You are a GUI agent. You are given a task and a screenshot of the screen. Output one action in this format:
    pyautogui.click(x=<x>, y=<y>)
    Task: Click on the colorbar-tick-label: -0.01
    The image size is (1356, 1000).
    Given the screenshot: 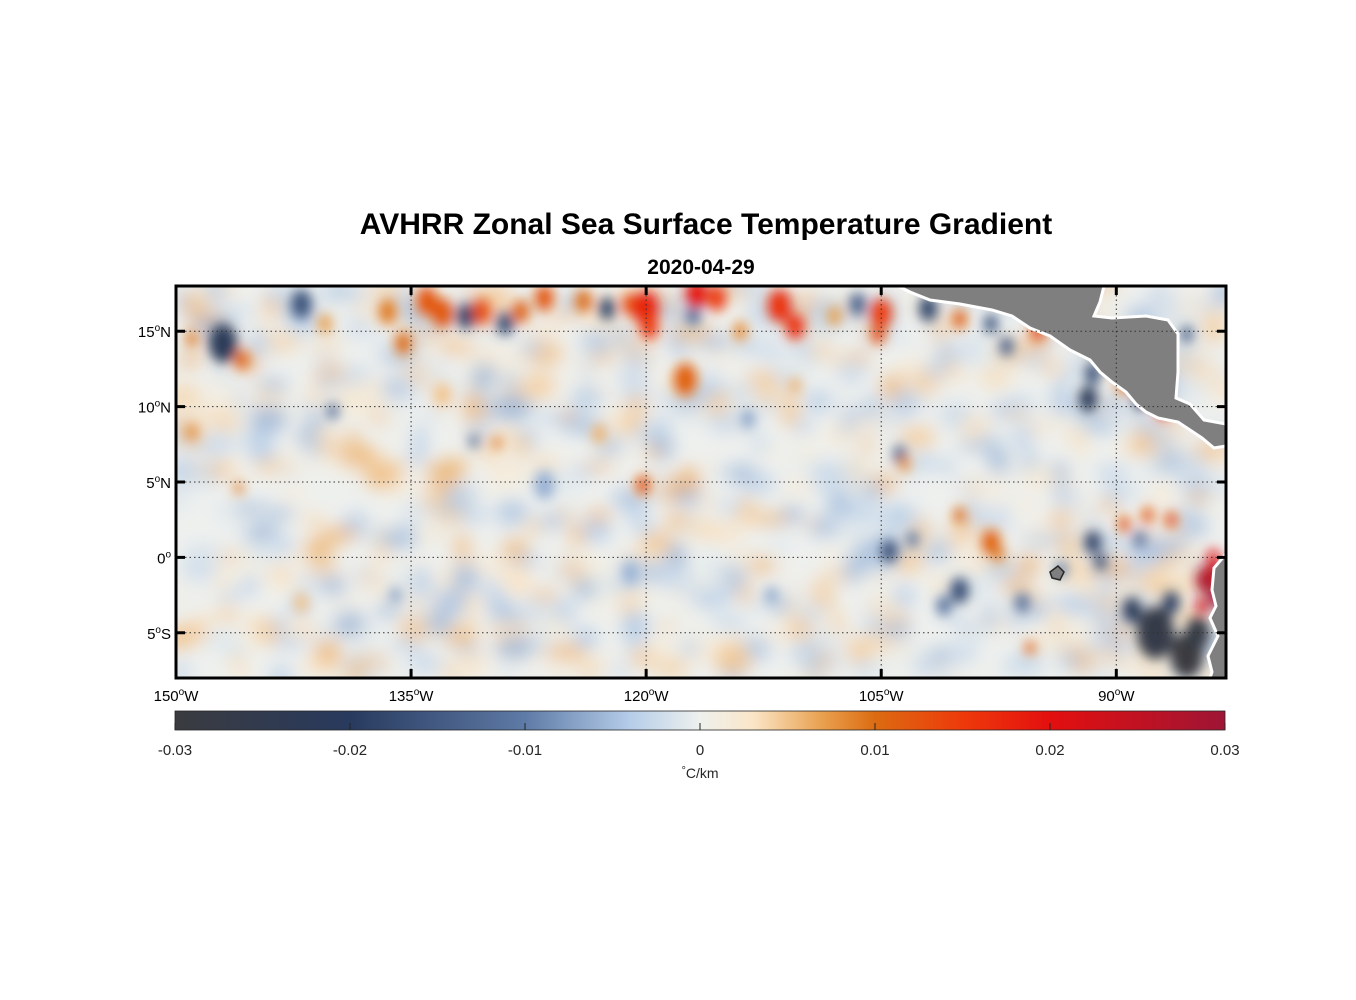 What is the action you would take?
    pyautogui.click(x=525, y=750)
    